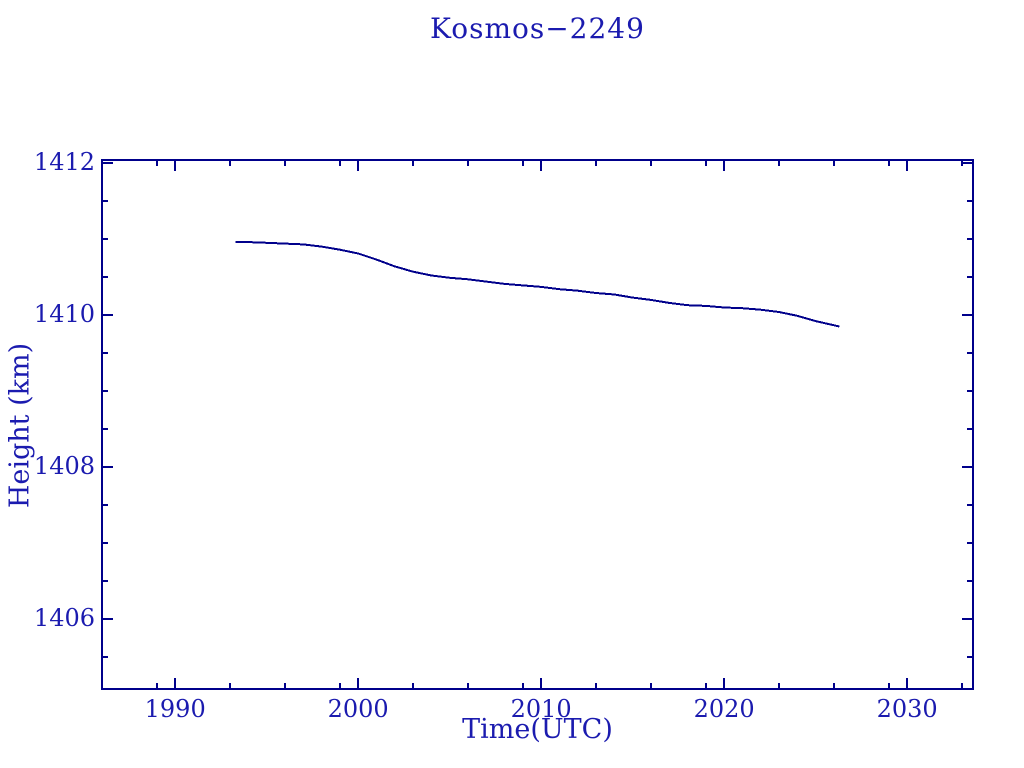  Describe the element at coordinates (175, 709) in the screenshot. I see `x-tick-label: 1990` at that location.